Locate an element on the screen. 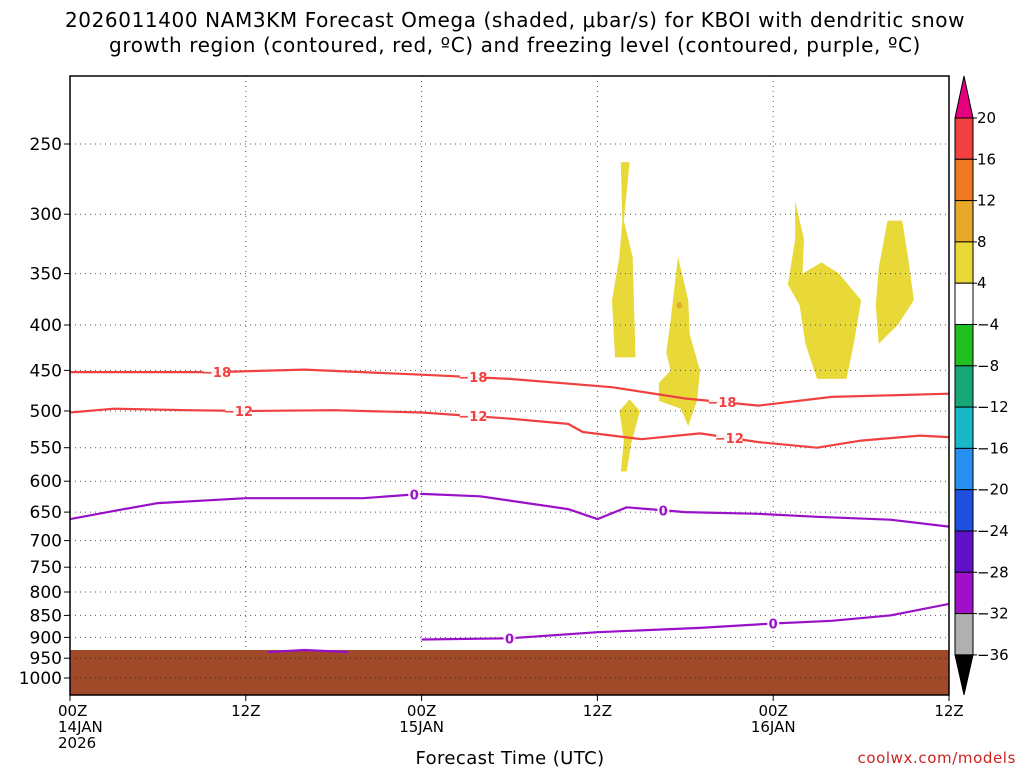  colorbar-label-9: −16 is located at coordinates (993, 448).